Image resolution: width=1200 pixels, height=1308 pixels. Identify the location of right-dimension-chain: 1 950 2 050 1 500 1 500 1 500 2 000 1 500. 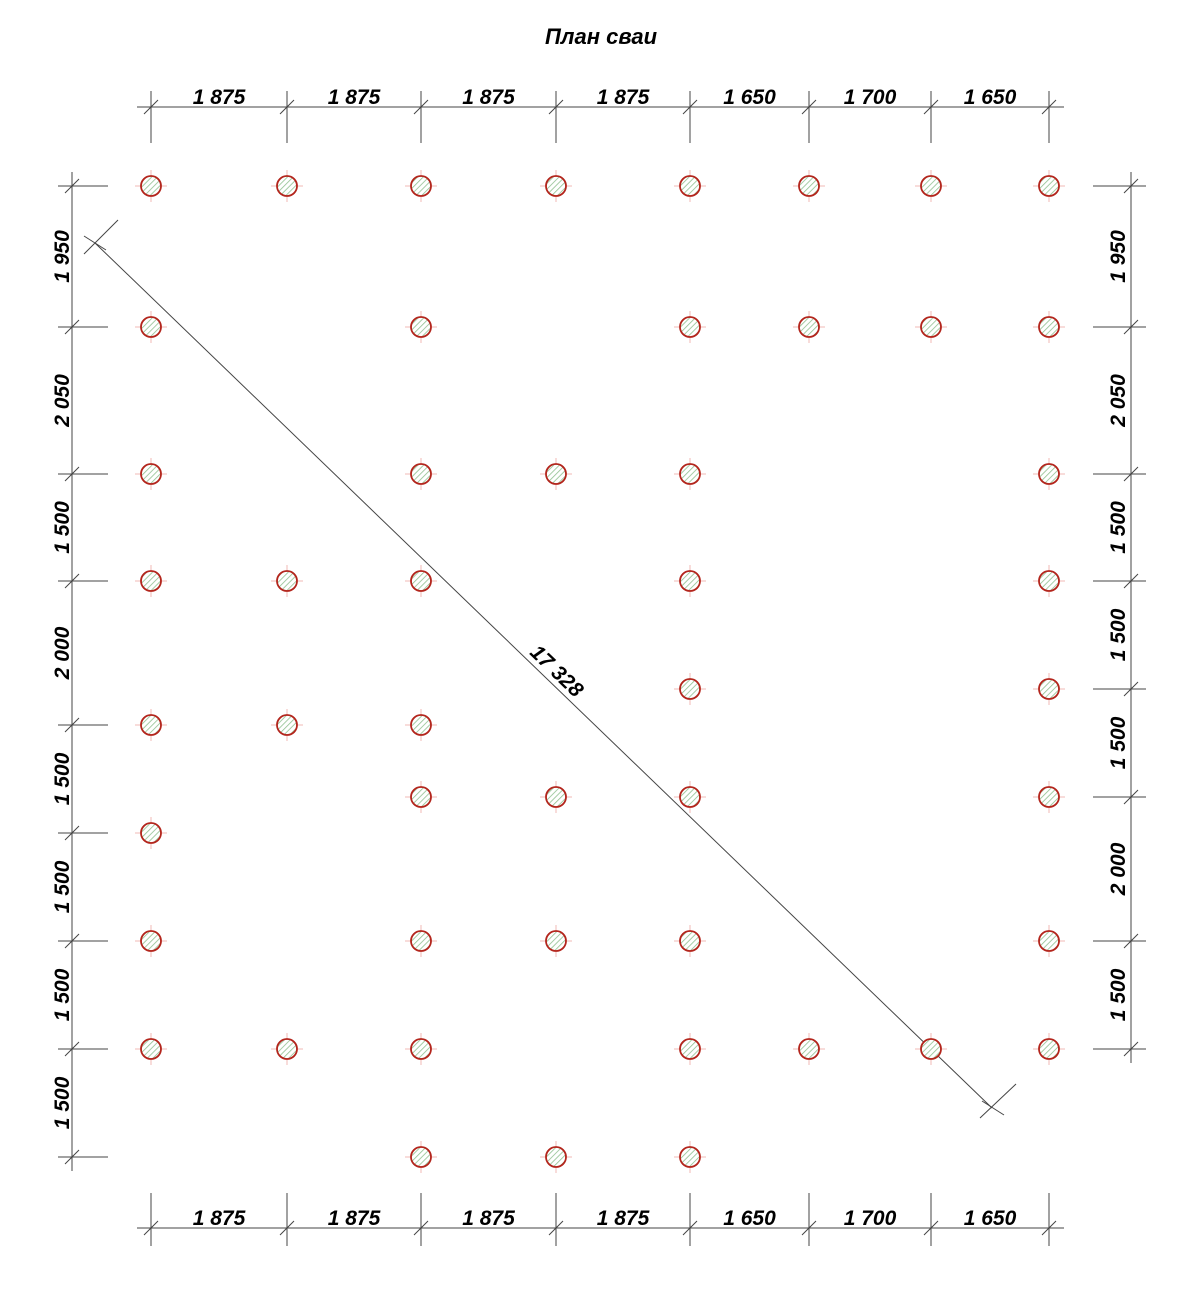
(1119, 617).